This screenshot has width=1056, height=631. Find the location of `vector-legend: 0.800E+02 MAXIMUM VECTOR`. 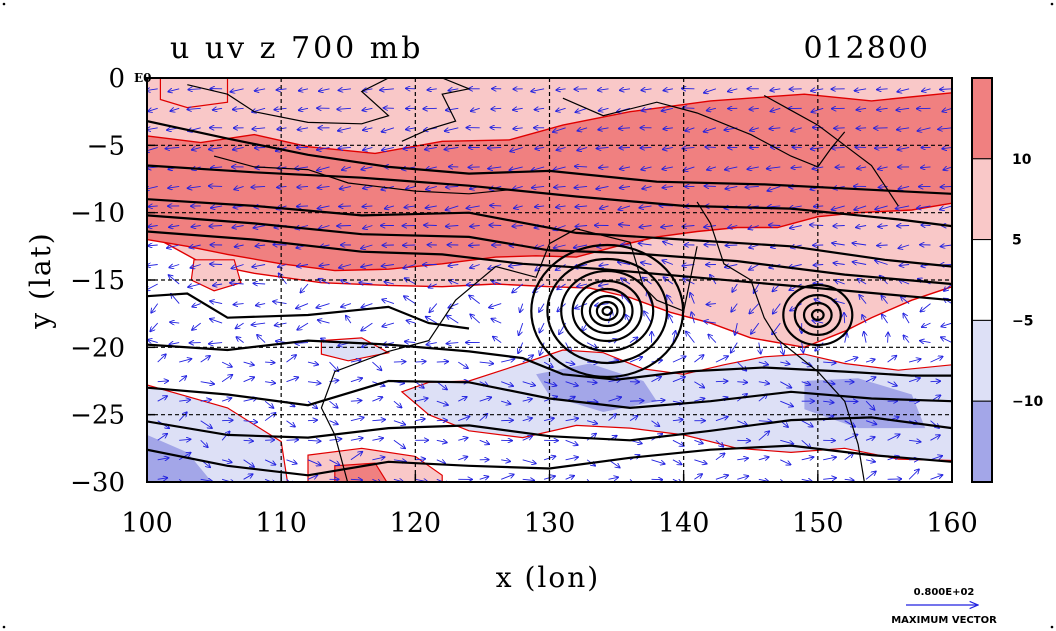

vector-legend: 0.800E+02 MAXIMUM VECTOR is located at coordinates (944, 606).